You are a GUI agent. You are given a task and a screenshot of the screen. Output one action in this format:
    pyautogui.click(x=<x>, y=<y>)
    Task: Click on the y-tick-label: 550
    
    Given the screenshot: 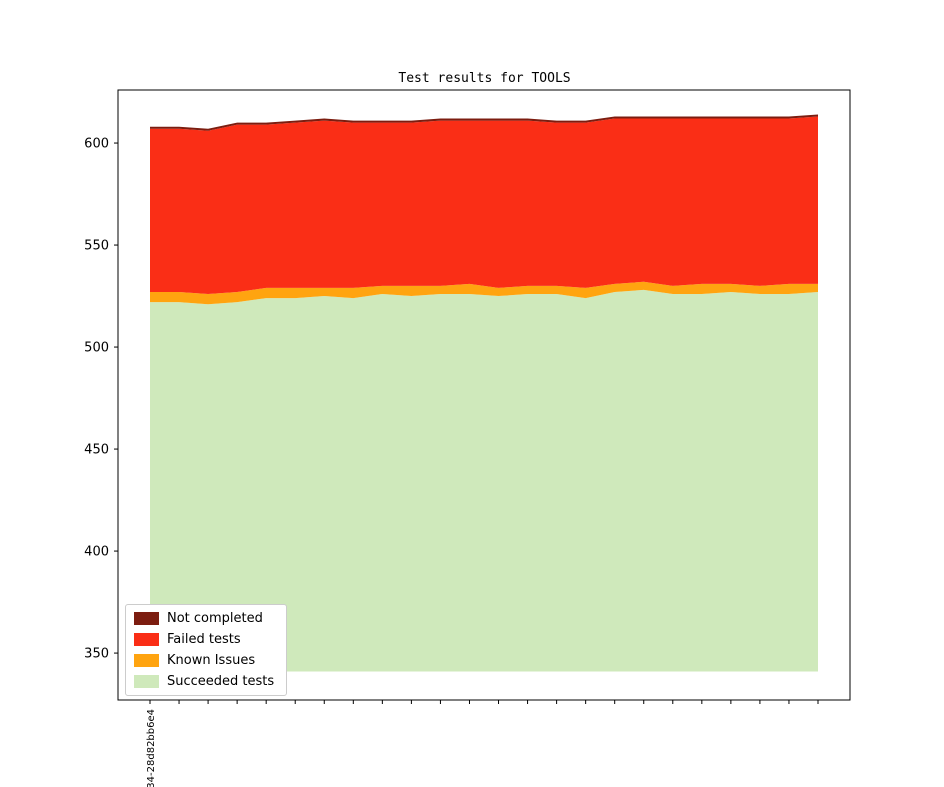 What is the action you would take?
    pyautogui.click(x=96, y=246)
    